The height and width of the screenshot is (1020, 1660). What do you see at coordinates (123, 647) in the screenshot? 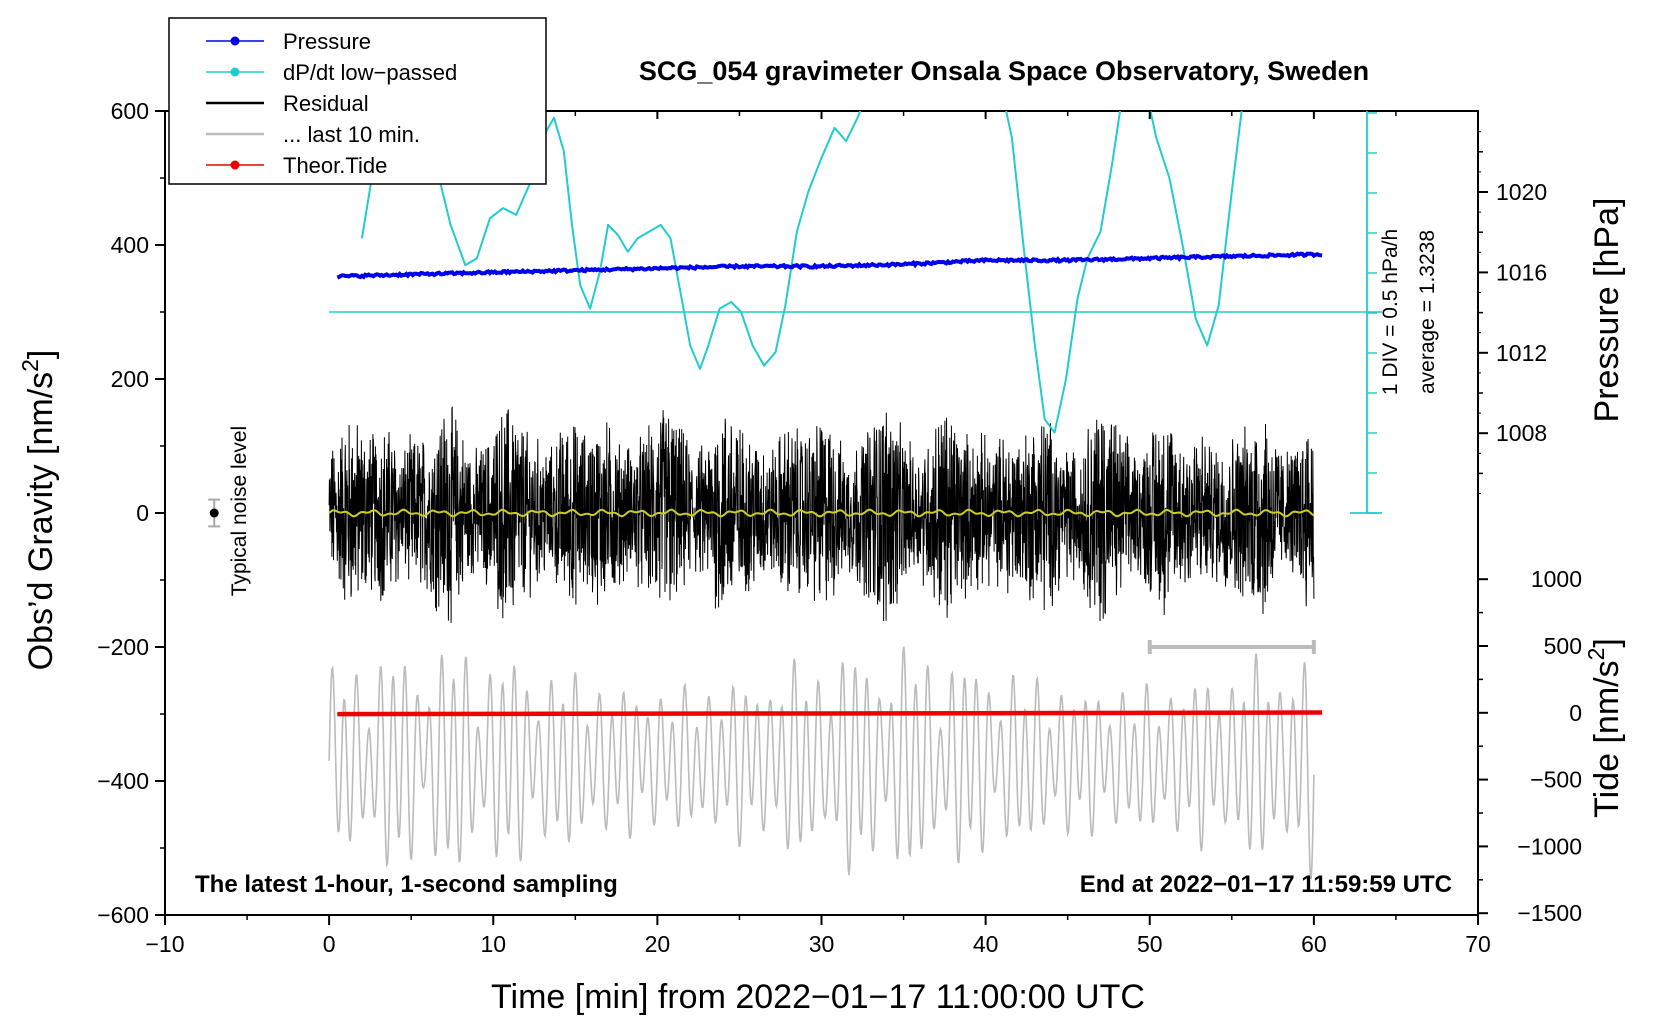
I see `y-tick-label: −200` at bounding box center [123, 647].